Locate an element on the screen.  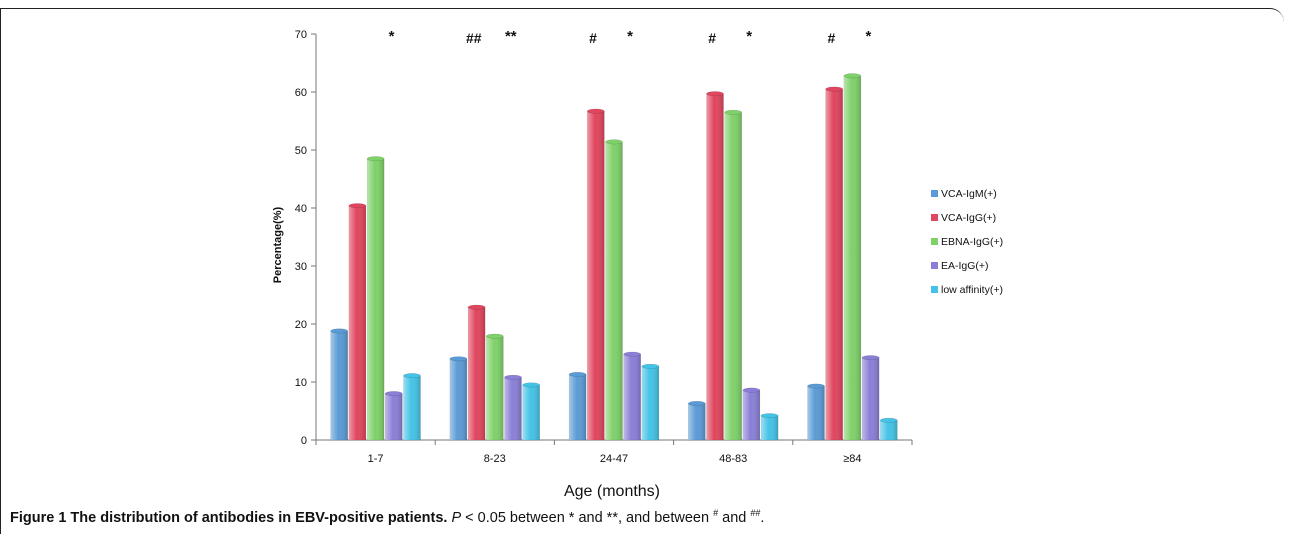
caption-sup-2: ## is located at coordinates (755, 513).